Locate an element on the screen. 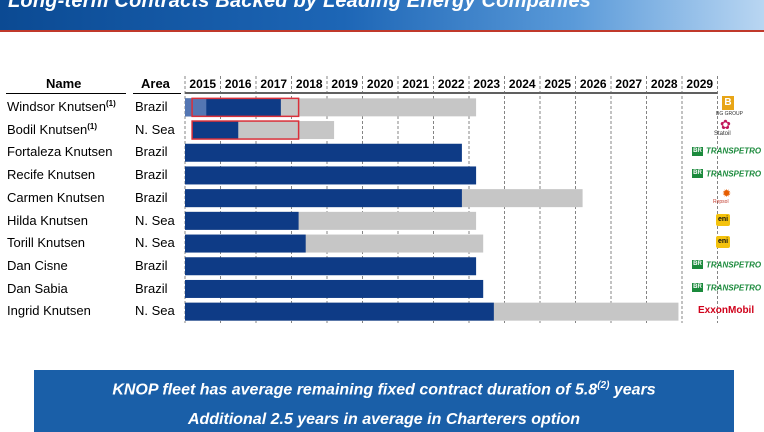 The height and width of the screenshot is (432, 764). year-label-2024: 2024 is located at coordinates (522, 84).